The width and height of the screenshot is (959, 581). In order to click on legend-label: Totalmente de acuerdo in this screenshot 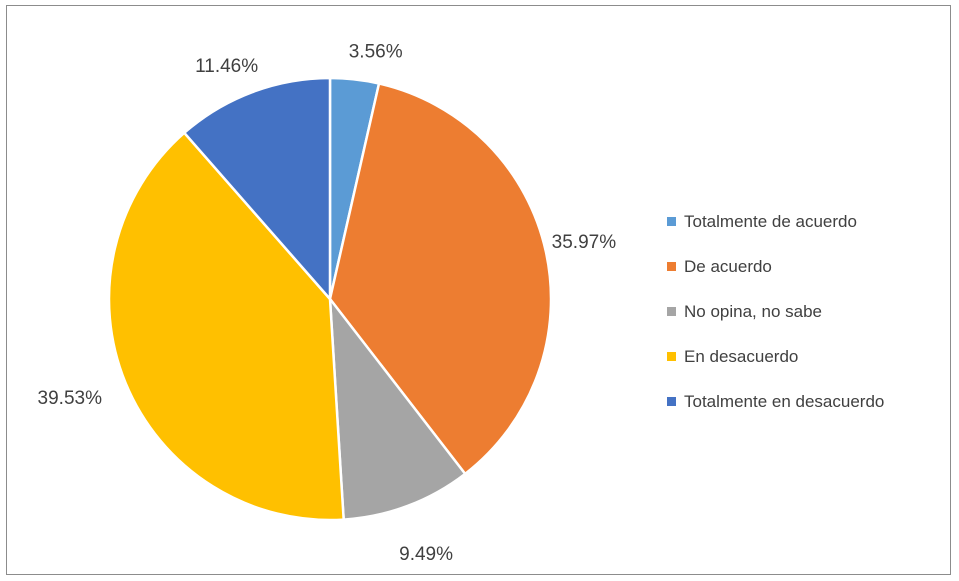, I will do `click(770, 221)`.